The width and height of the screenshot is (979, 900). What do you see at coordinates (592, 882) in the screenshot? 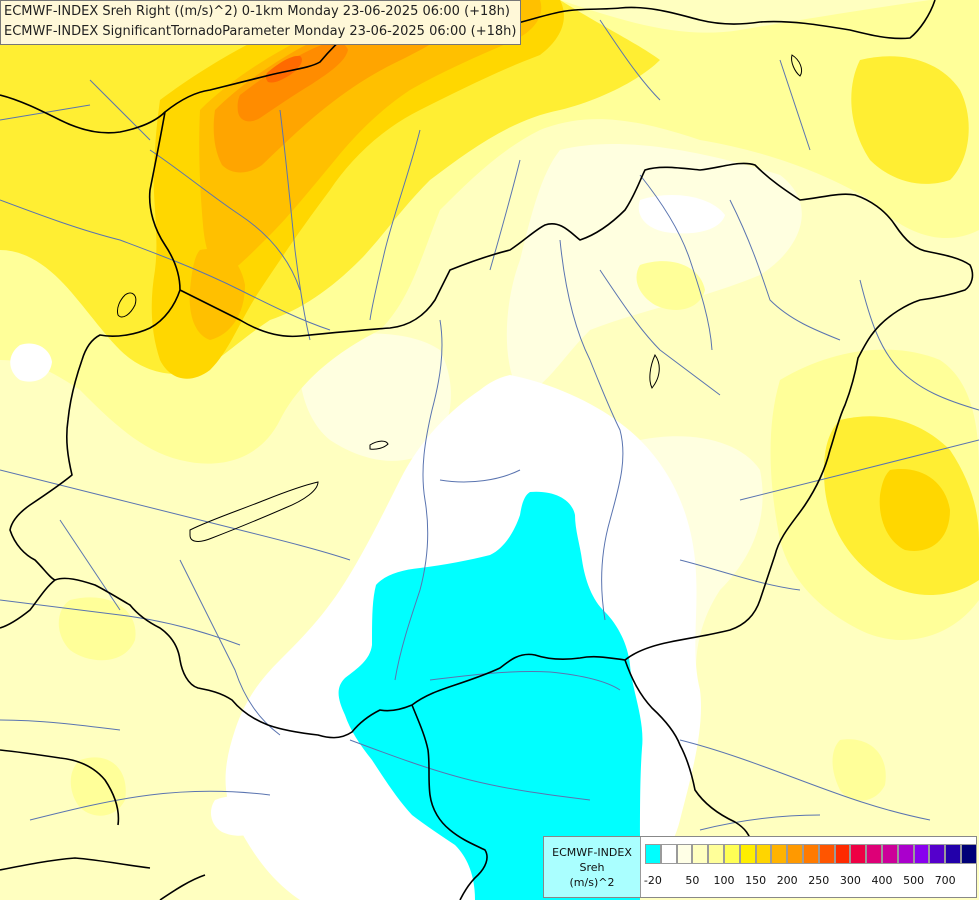
I see `legend-label-line-3: (m/s)^2` at bounding box center [592, 882].